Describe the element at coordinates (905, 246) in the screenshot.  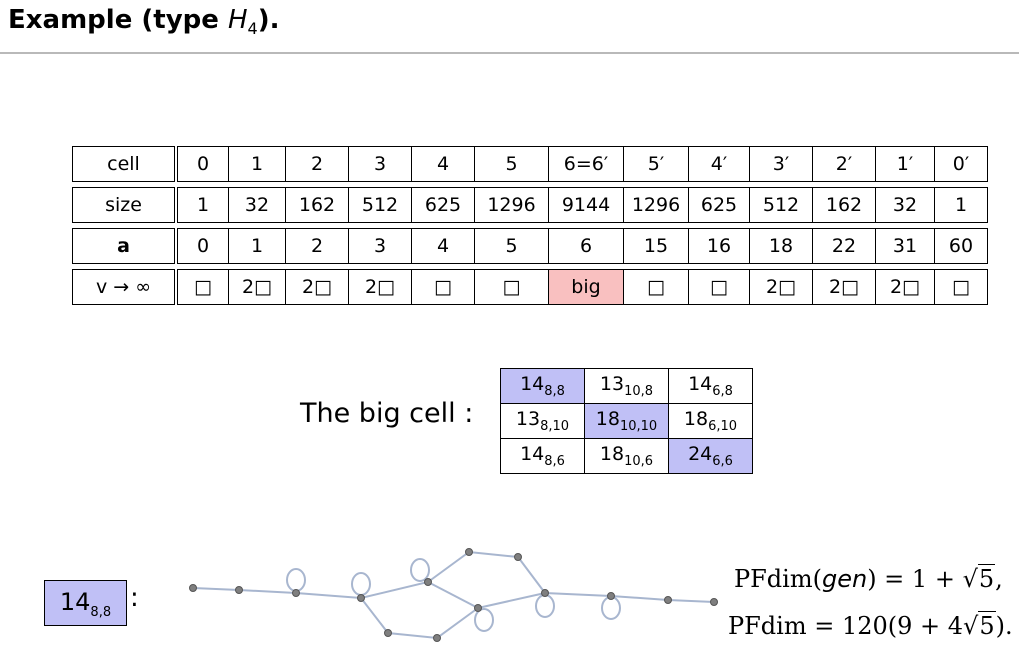
I see `cell-value: 31` at that location.